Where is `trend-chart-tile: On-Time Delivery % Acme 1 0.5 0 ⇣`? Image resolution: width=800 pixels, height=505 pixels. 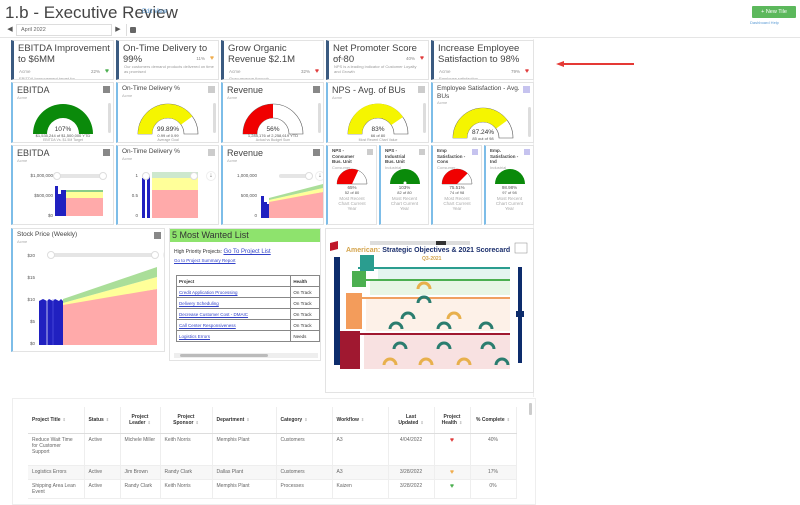
trend-chart-tile: On-Time Delivery % Acme 1 0.5 0 ⇣ is located at coordinates (167, 185).